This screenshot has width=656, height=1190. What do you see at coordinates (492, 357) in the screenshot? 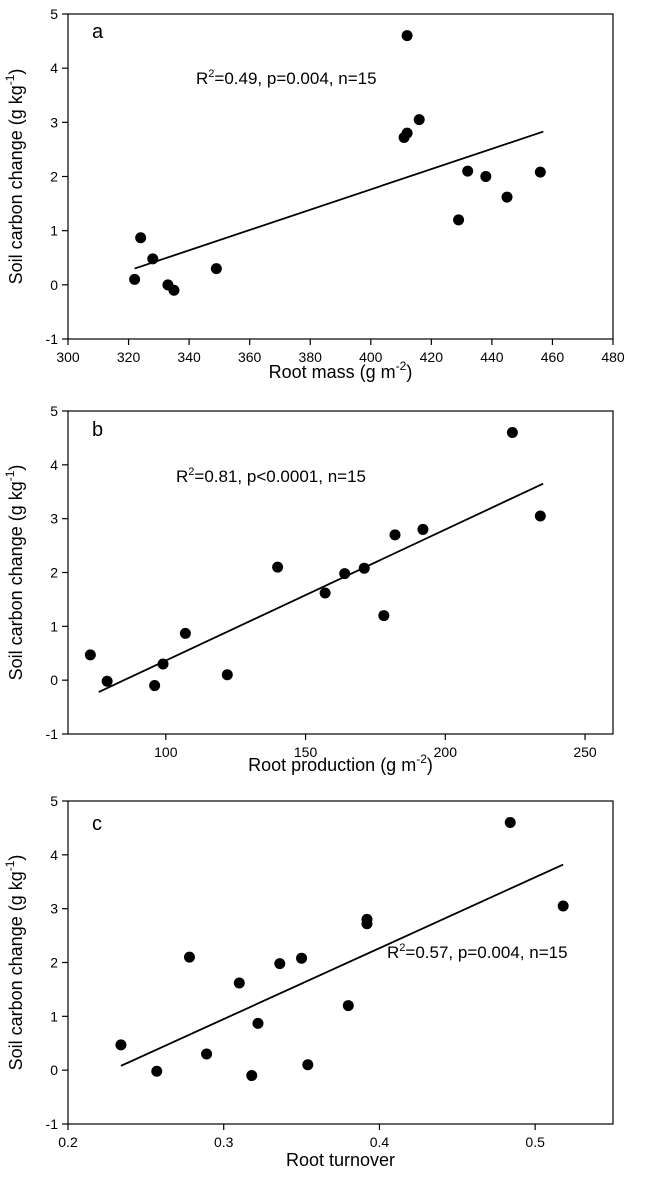
I see `panel-a-x-tick-label: 440` at bounding box center [492, 357].